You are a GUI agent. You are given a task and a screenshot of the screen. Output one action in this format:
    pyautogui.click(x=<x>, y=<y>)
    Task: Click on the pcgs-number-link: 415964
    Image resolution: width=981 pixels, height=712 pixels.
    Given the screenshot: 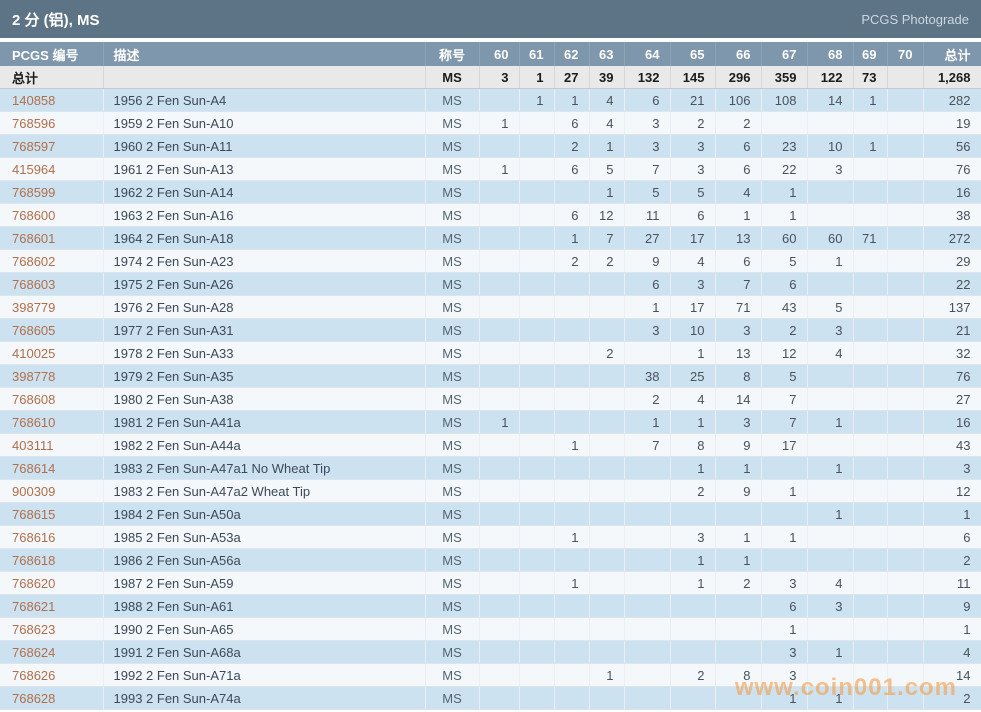 What is the action you would take?
    pyautogui.click(x=52, y=169)
    